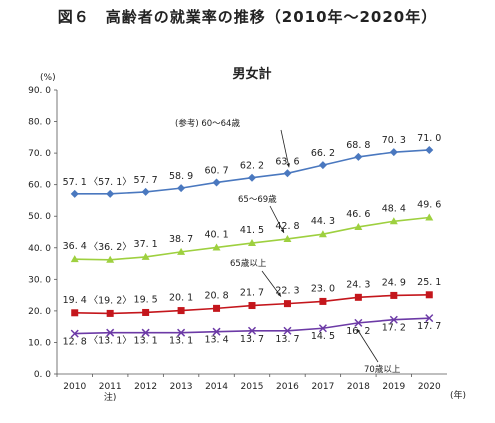 This screenshot has width=495, height=423. I want to click on series-annotation: 65歳以上, so click(248, 263).